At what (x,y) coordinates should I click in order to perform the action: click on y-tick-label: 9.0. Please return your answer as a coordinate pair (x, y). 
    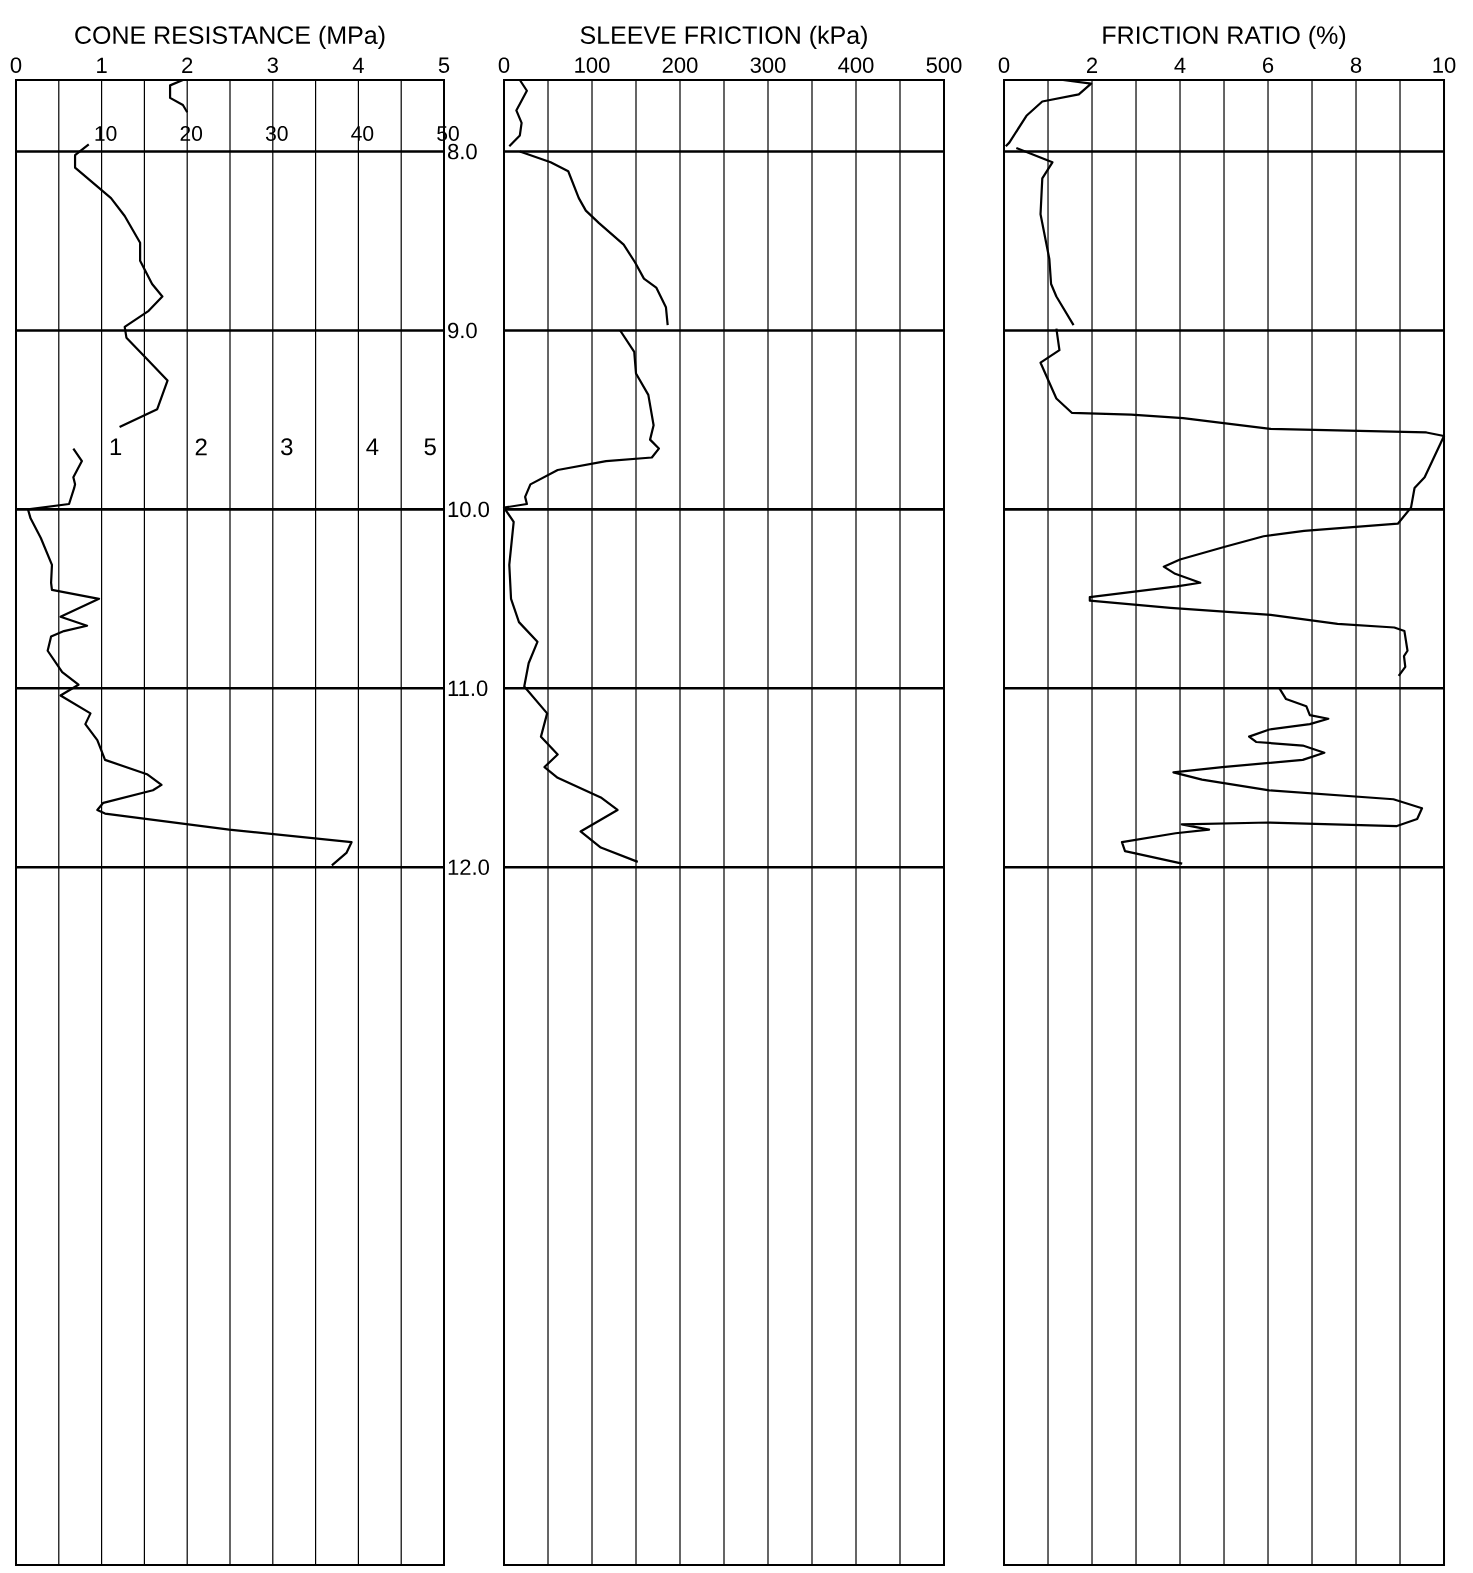
    Looking at the image, I should click on (462, 330).